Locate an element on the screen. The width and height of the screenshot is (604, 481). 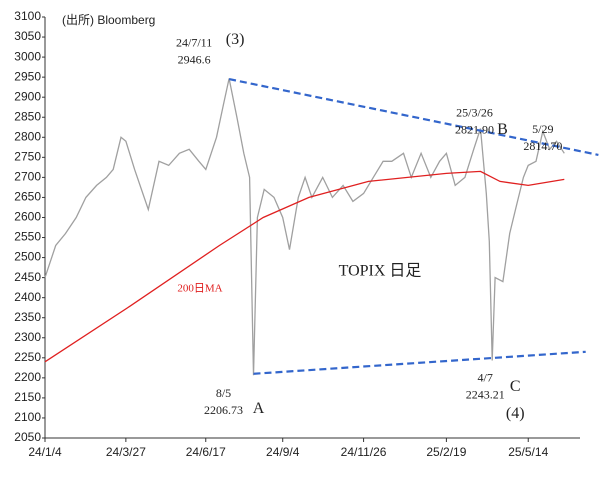
annotation-date: 8/5 is located at coordinates (223, 393).